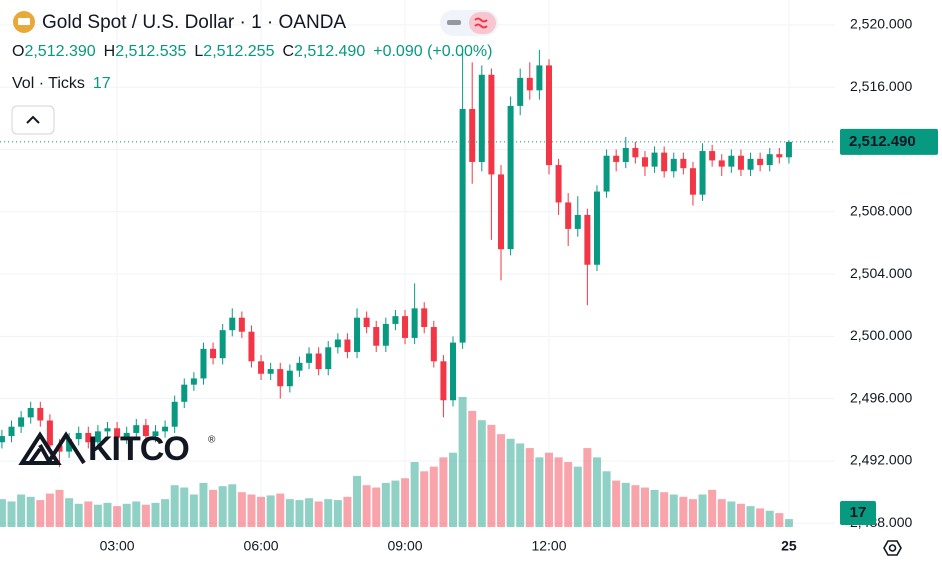 The height and width of the screenshot is (568, 942). What do you see at coordinates (789, 546) in the screenshot?
I see `x-tick-label: 25` at bounding box center [789, 546].